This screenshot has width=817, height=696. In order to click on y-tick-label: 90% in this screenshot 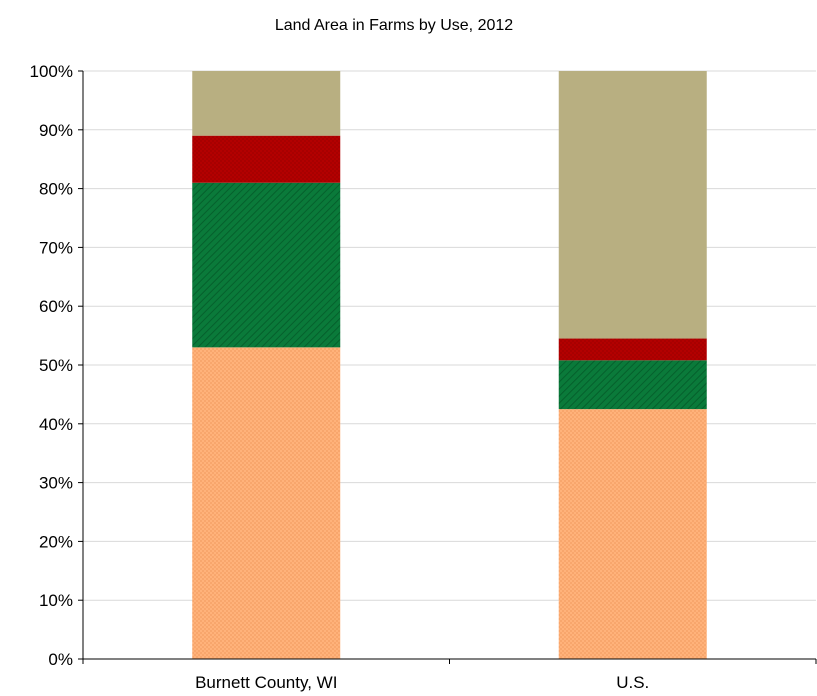, I will do `click(56, 130)`.